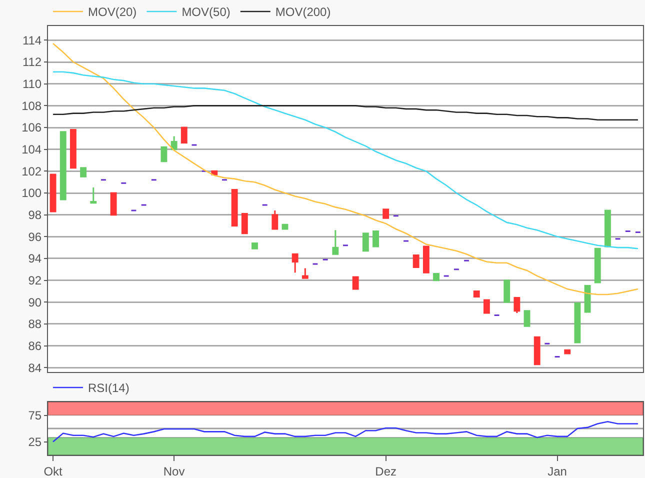  I want to click on legend-label: MOV(20), so click(112, 12).